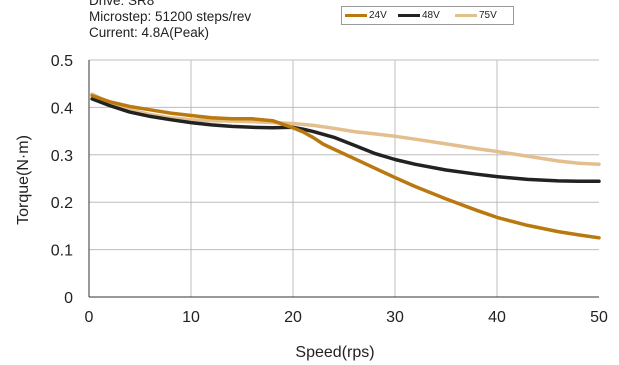 This screenshot has width=619, height=365. Describe the element at coordinates (62, 61) in the screenshot. I see `y-tick-label: 0.5` at that location.